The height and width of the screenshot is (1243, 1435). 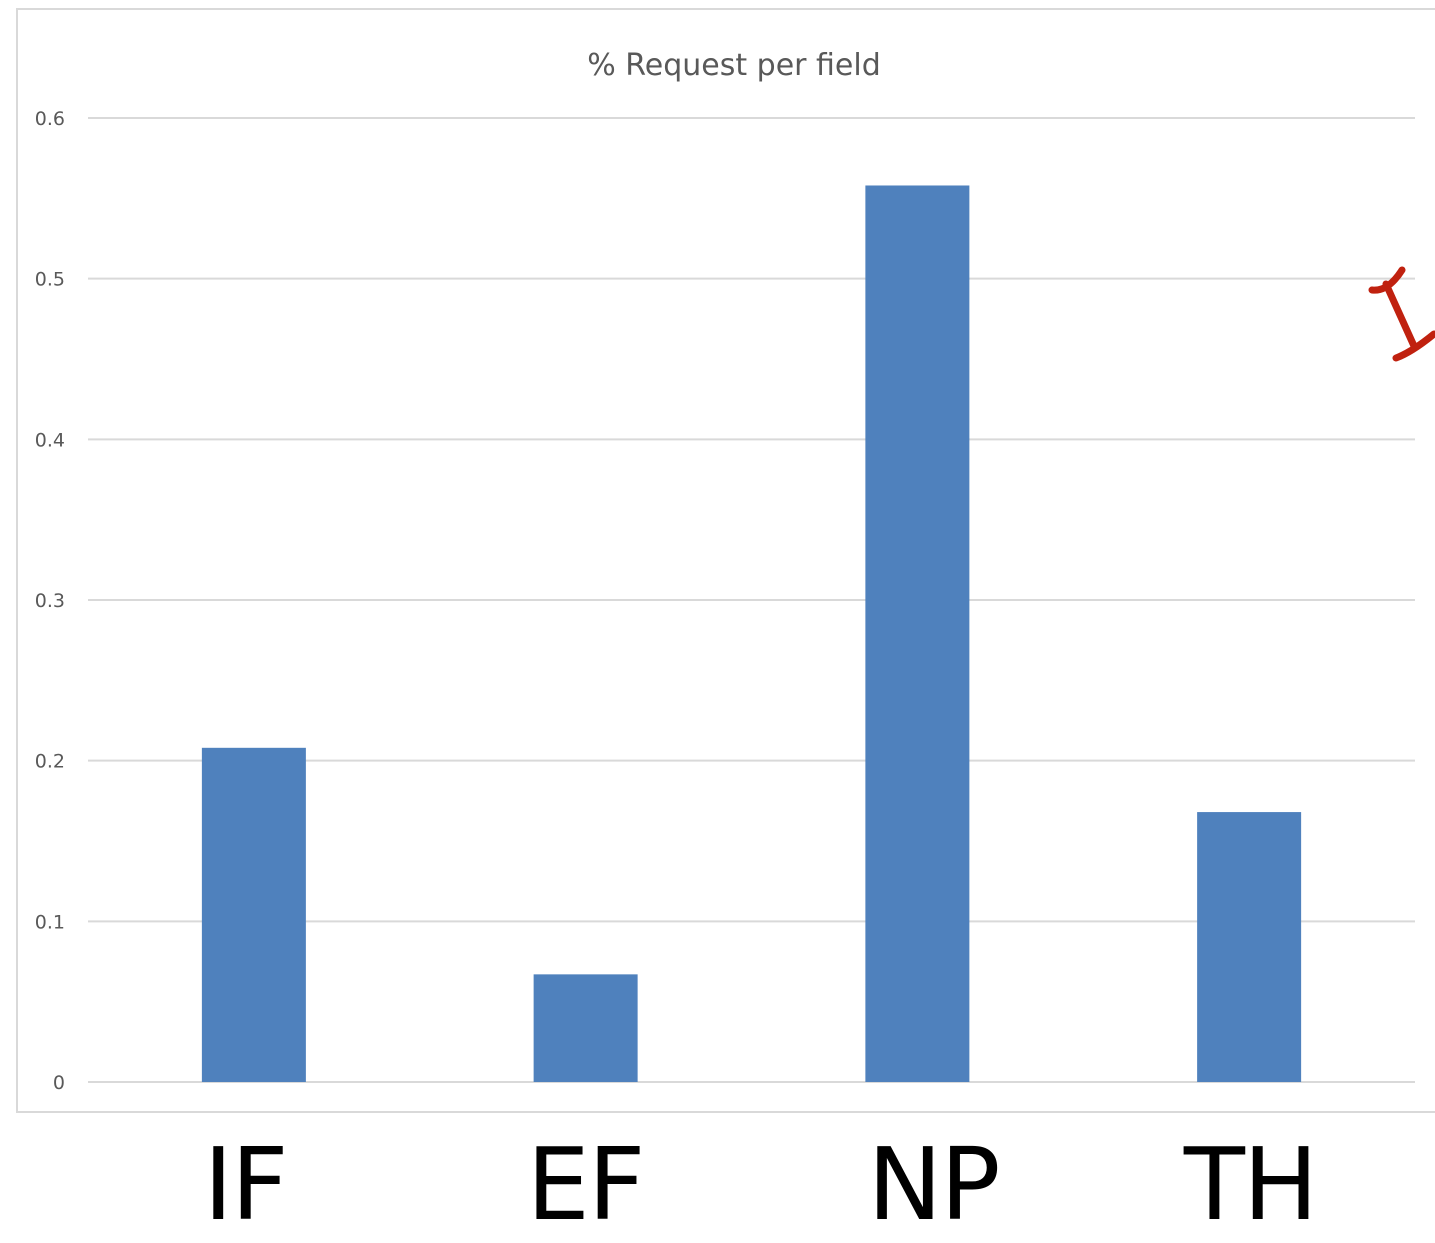 I want to click on y-axis-ticks: 0 0.1 0.2 0.3 0.4 0.5 0.6, so click(x=50, y=601).